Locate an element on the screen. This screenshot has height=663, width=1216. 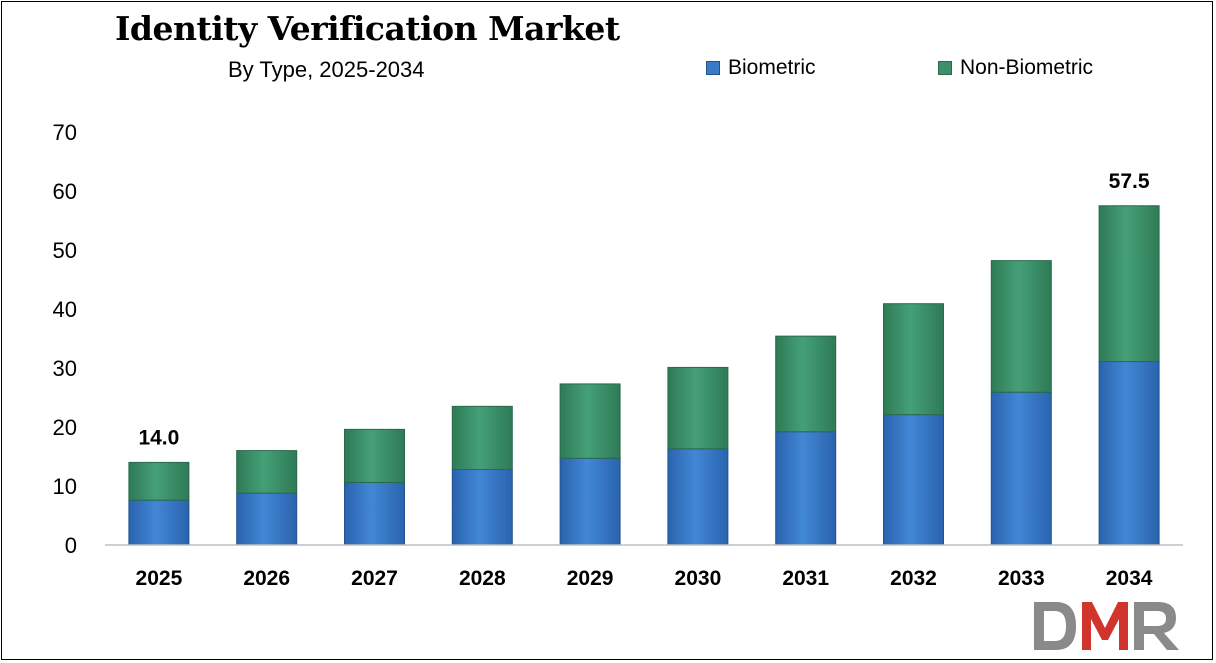
bar-biometric-2030 is located at coordinates (698, 497).